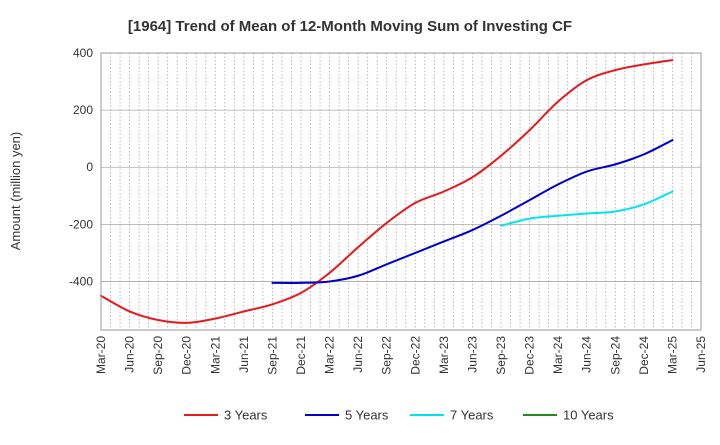 The image size is (720, 445). Describe the element at coordinates (399, 415) in the screenshot. I see `legend: 3 Years 5 Years 7 Years 10 Years` at that location.